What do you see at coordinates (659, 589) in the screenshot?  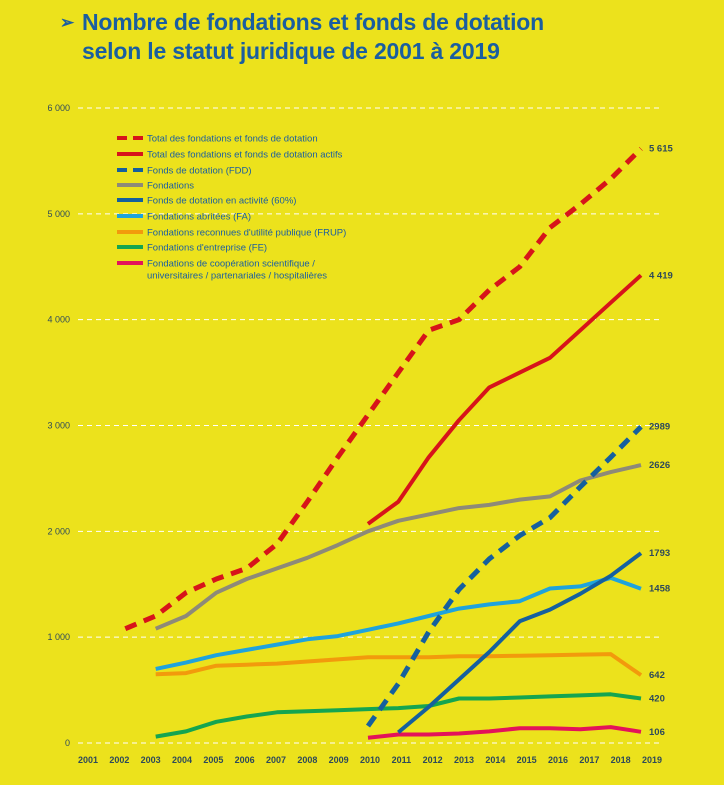 I see `end-value-label: 1458` at bounding box center [659, 589].